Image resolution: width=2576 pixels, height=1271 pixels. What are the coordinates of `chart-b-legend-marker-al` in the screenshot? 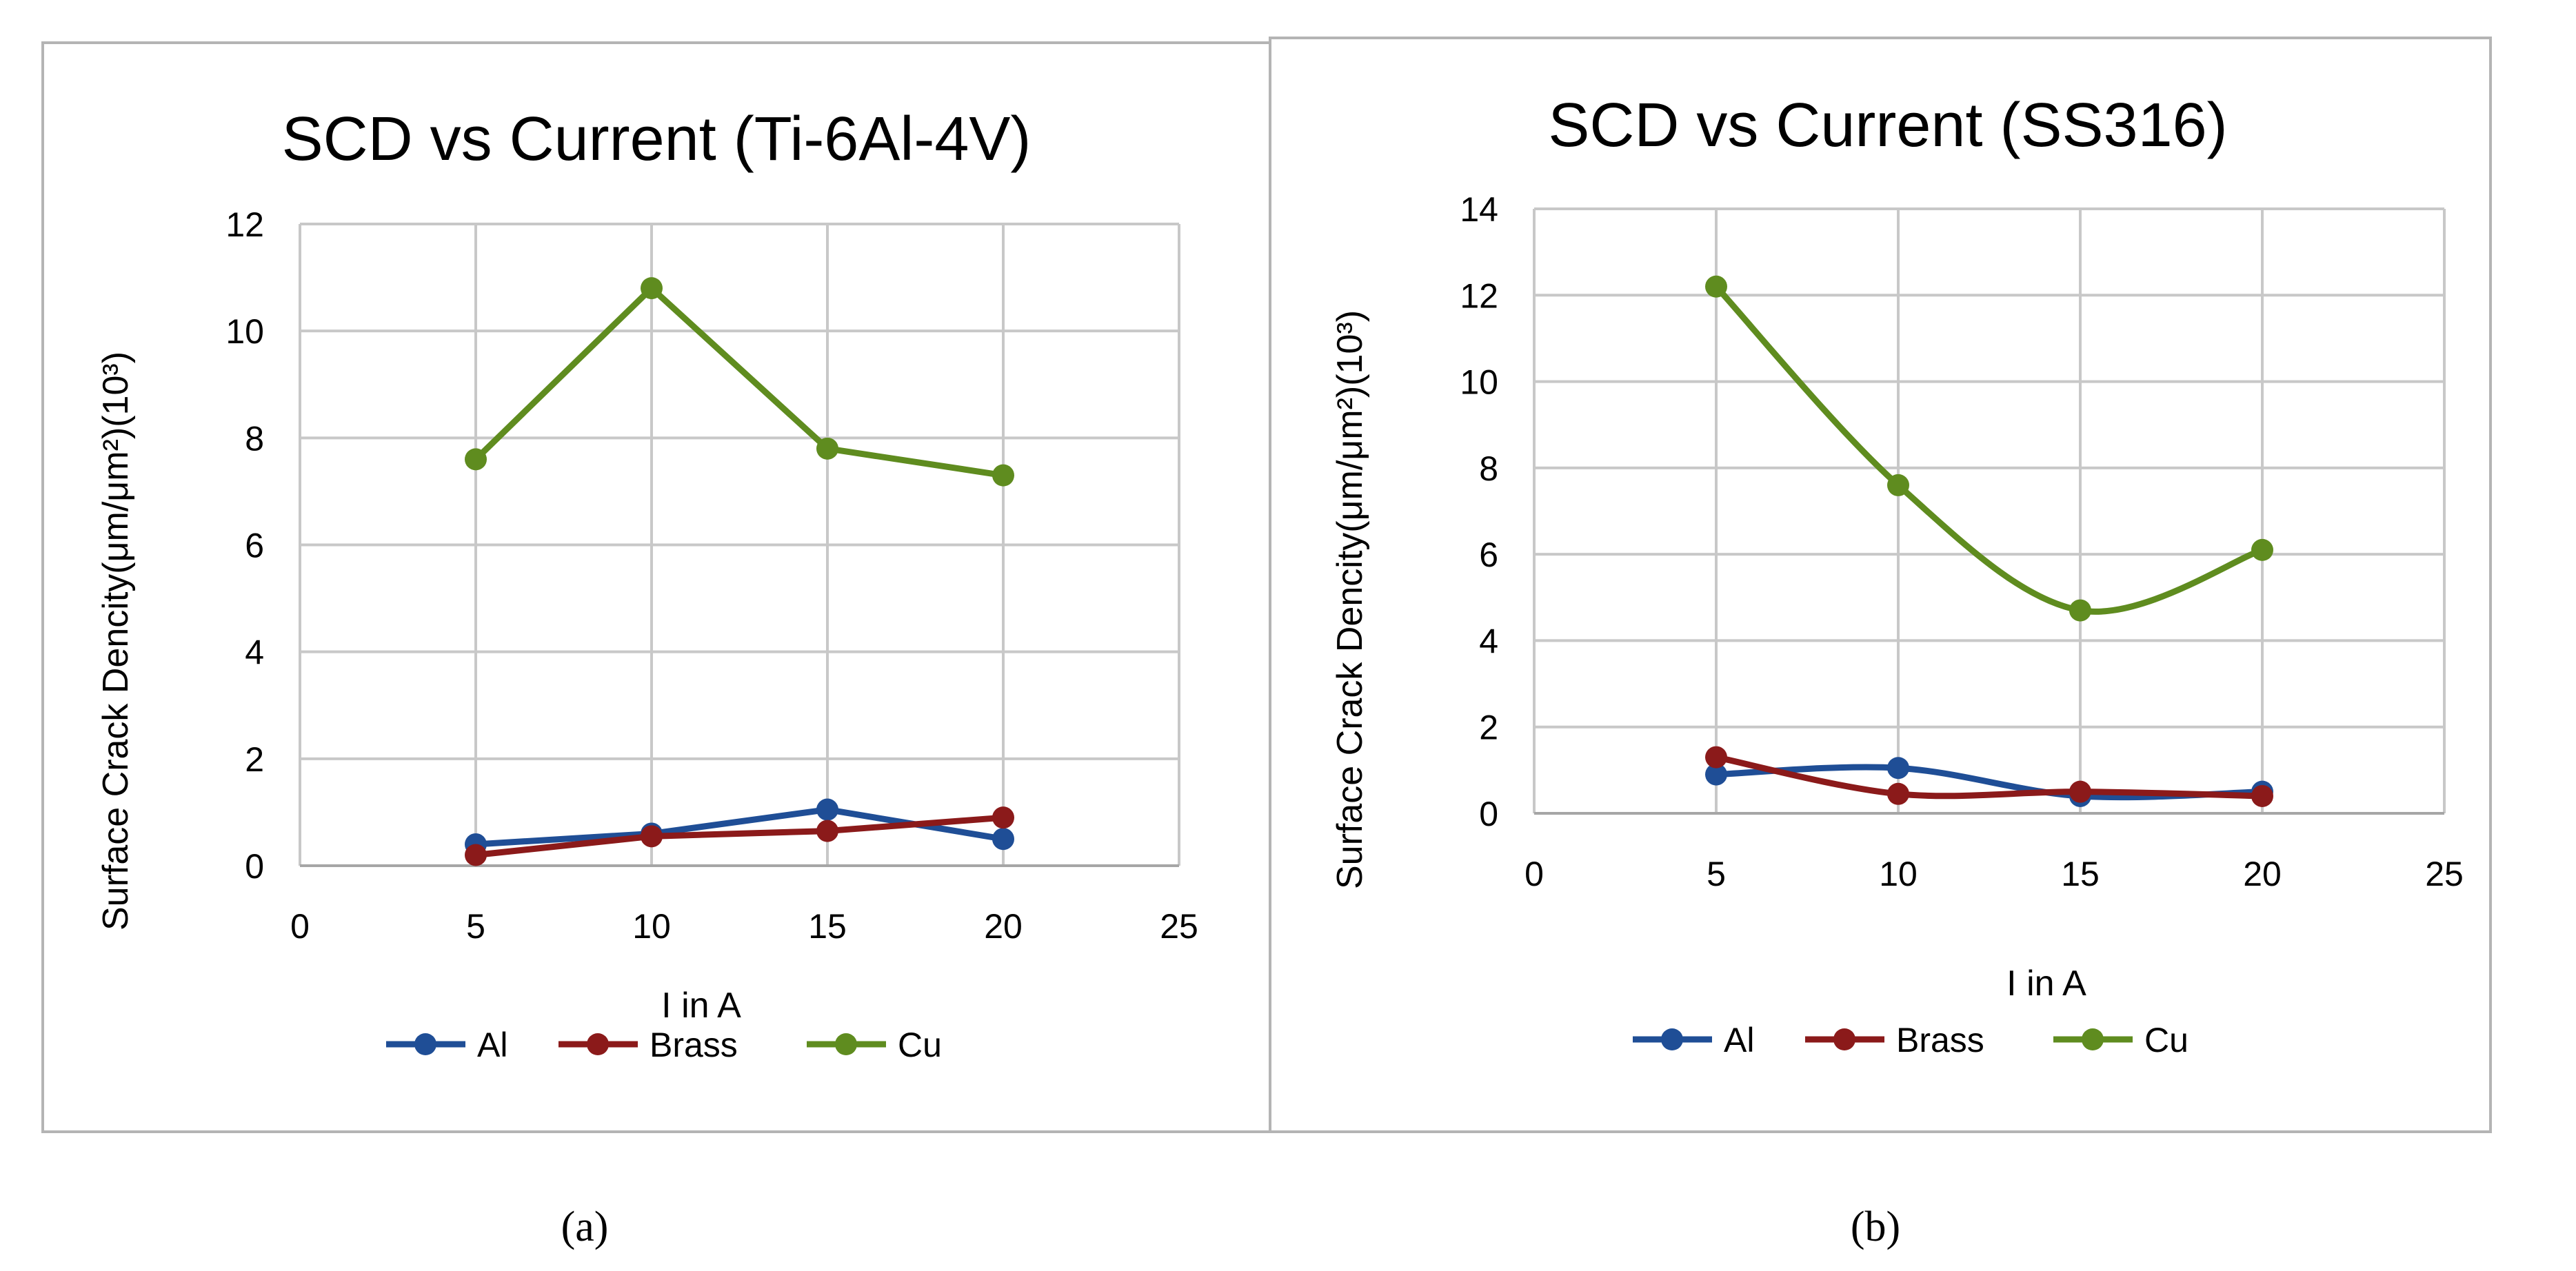 It's located at (1672, 1039).